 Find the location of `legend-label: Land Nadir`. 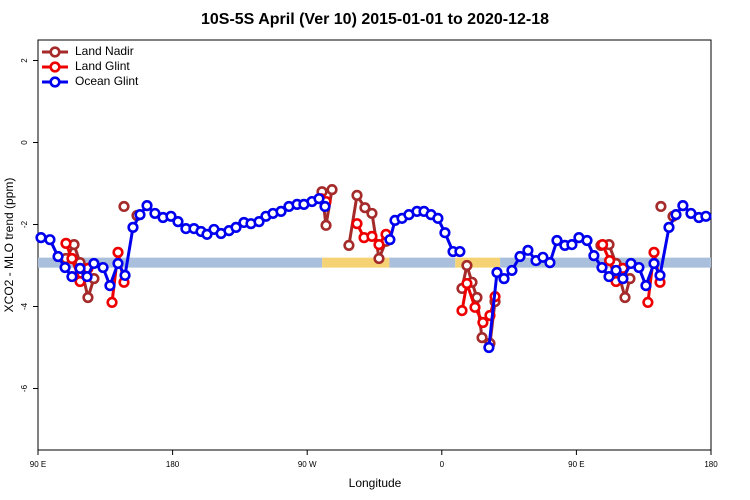

legend-label: Land Nadir is located at coordinates (104, 51).